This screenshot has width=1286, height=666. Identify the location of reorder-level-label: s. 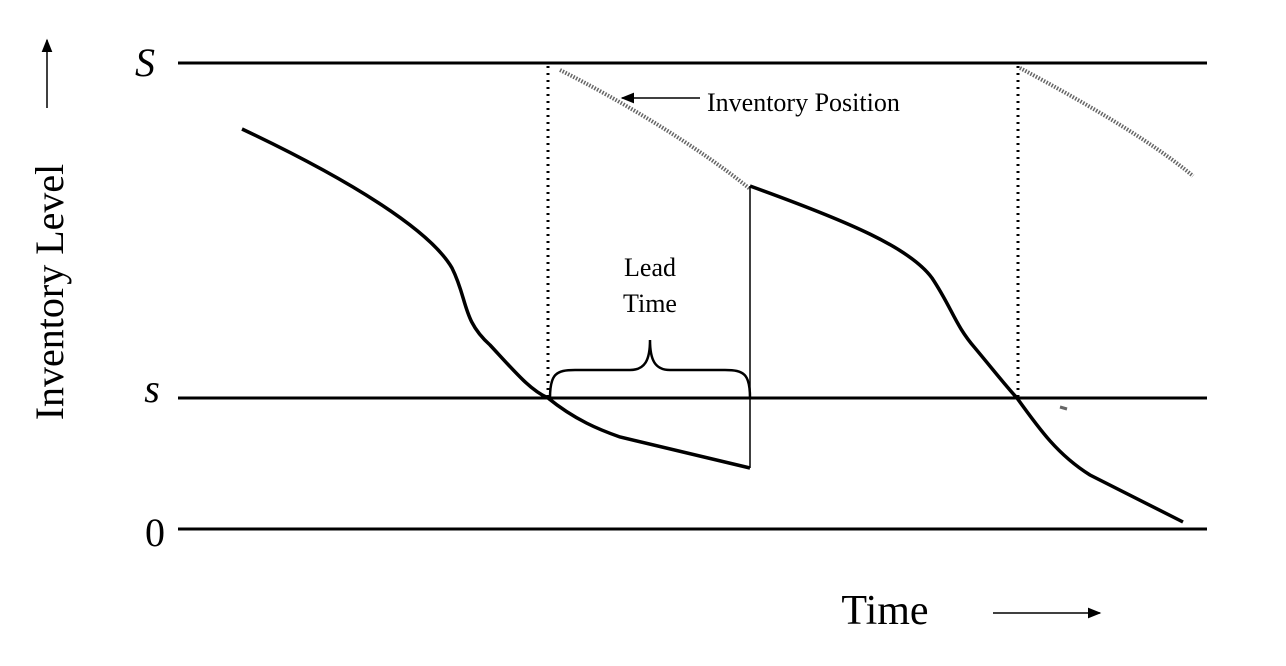
(152, 388).